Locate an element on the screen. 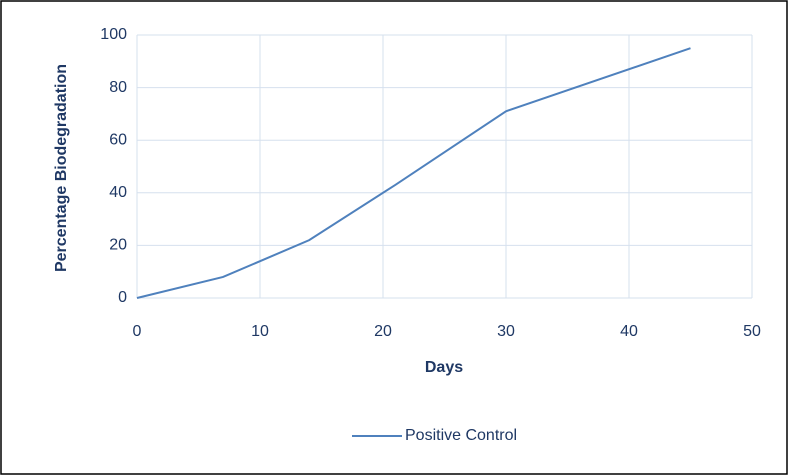 This screenshot has width=788, height=475. x-tick-label: 30 is located at coordinates (506, 331).